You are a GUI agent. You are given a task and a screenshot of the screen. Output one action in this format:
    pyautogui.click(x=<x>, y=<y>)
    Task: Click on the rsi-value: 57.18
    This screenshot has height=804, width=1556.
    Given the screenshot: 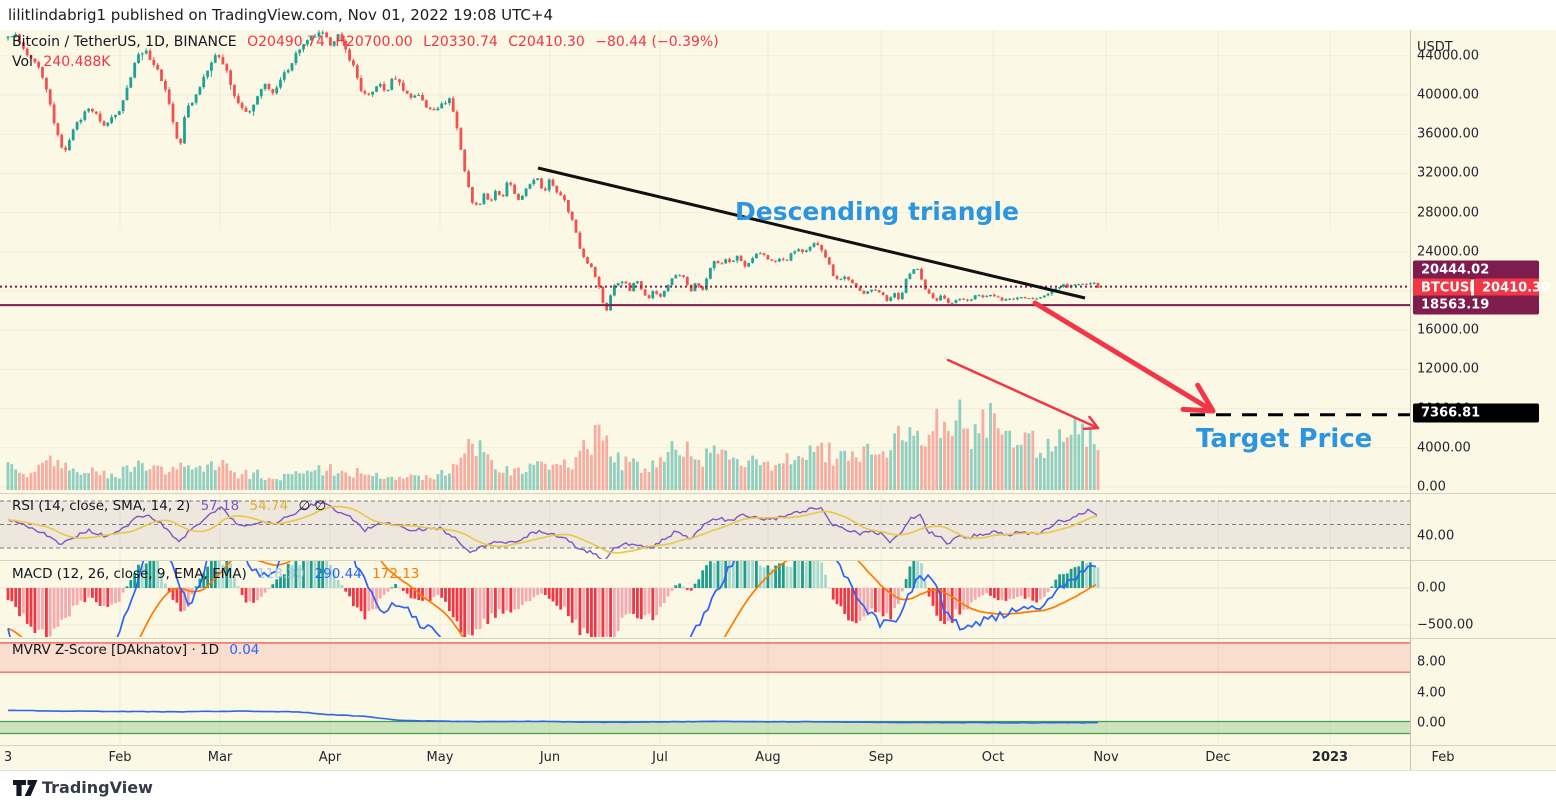 What is the action you would take?
    pyautogui.click(x=220, y=506)
    